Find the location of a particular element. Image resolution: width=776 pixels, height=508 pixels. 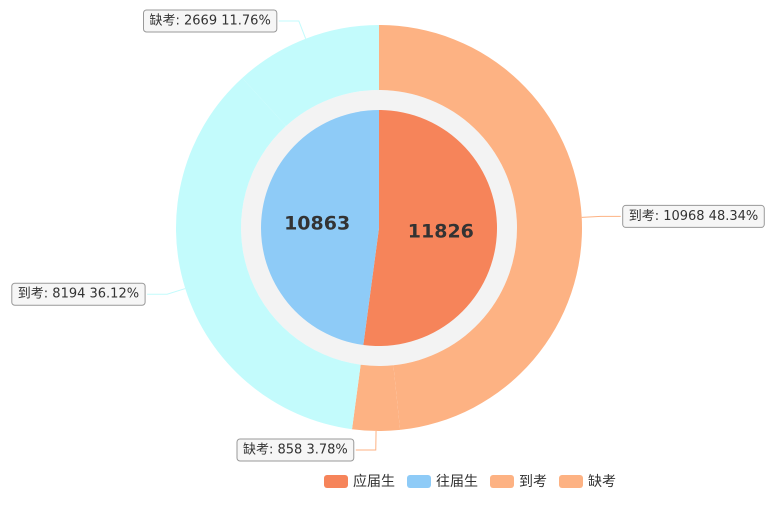

legend-label: 往届生 is located at coordinates (457, 482).